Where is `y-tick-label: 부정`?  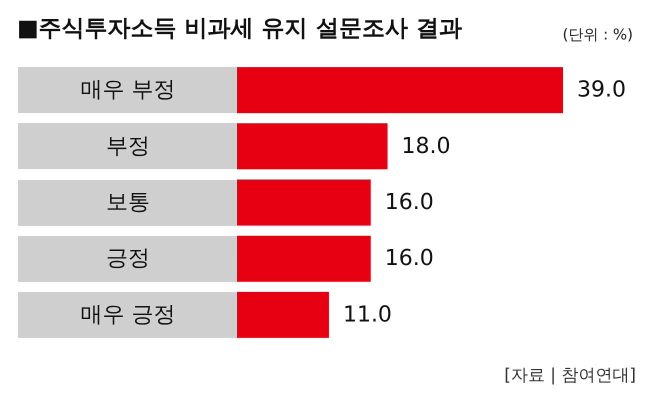
y-tick-label: 부정 is located at coordinates (128, 146).